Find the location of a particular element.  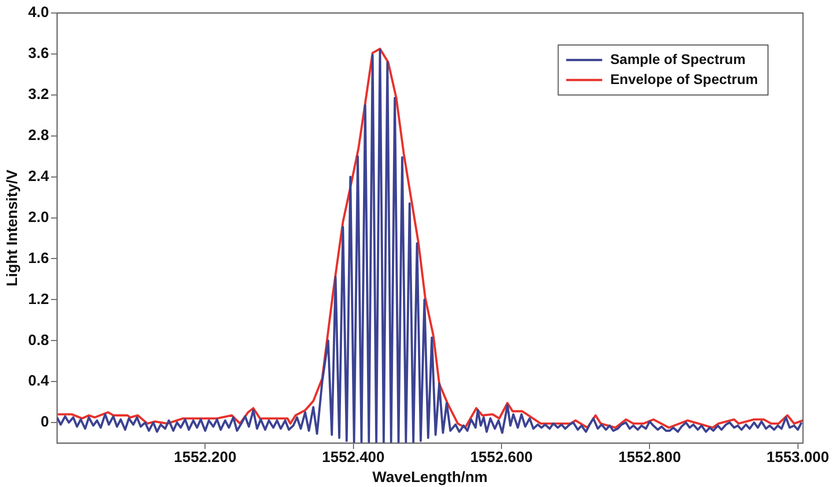

x-tick-label: 1552.600 is located at coordinates (501, 457).